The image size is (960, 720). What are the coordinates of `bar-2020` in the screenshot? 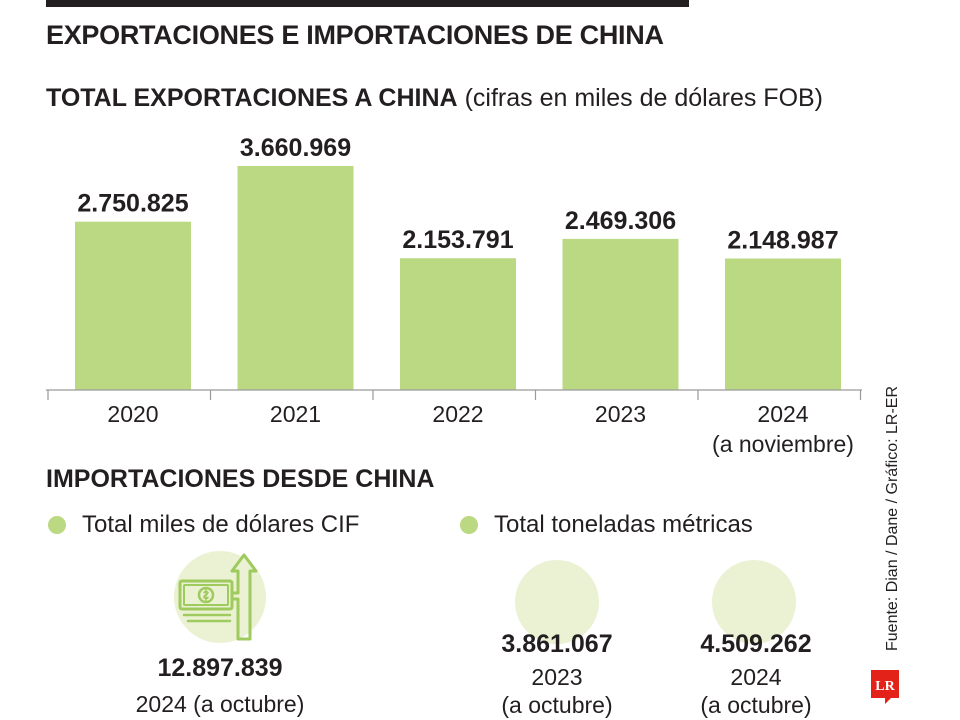 It's located at (133, 305).